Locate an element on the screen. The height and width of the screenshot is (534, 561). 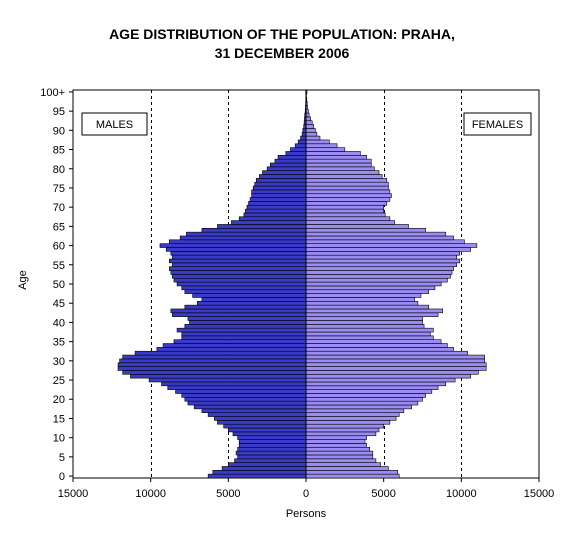
y-tick-label-85: 85 is located at coordinates (59, 151).